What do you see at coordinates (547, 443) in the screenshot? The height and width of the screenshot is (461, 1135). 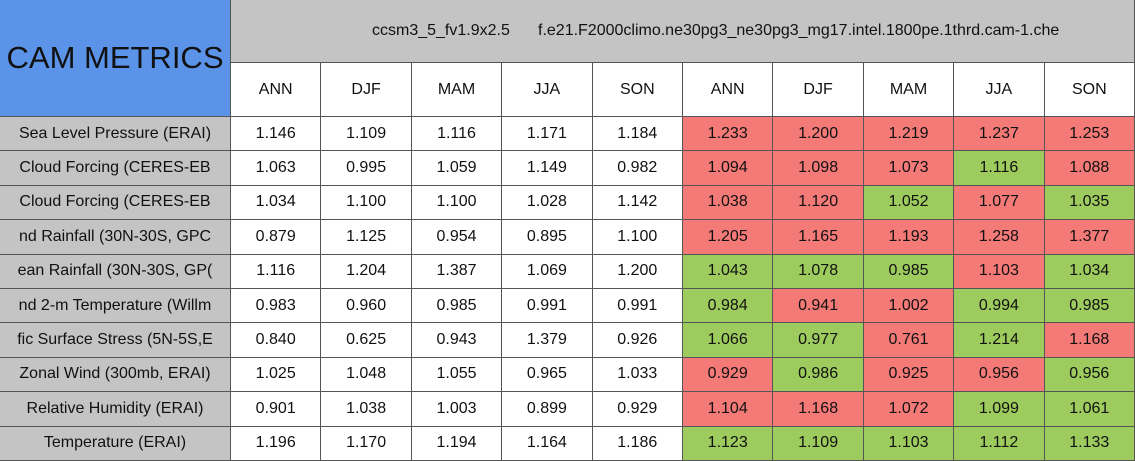 I see `metric-cell: 1.164` at bounding box center [547, 443].